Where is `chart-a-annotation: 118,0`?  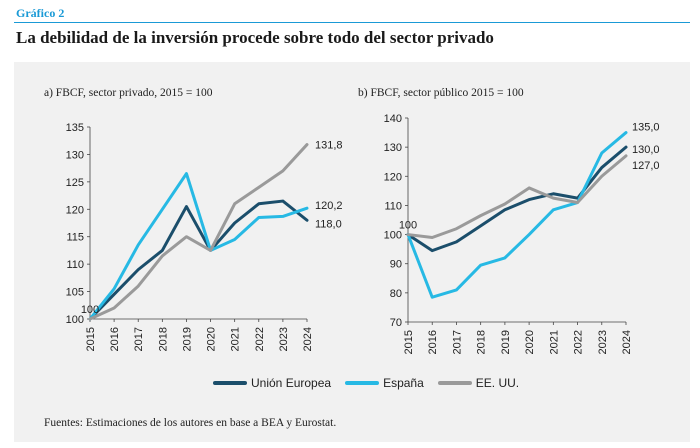
chart-a-annotation: 118,0 is located at coordinates (328, 224).